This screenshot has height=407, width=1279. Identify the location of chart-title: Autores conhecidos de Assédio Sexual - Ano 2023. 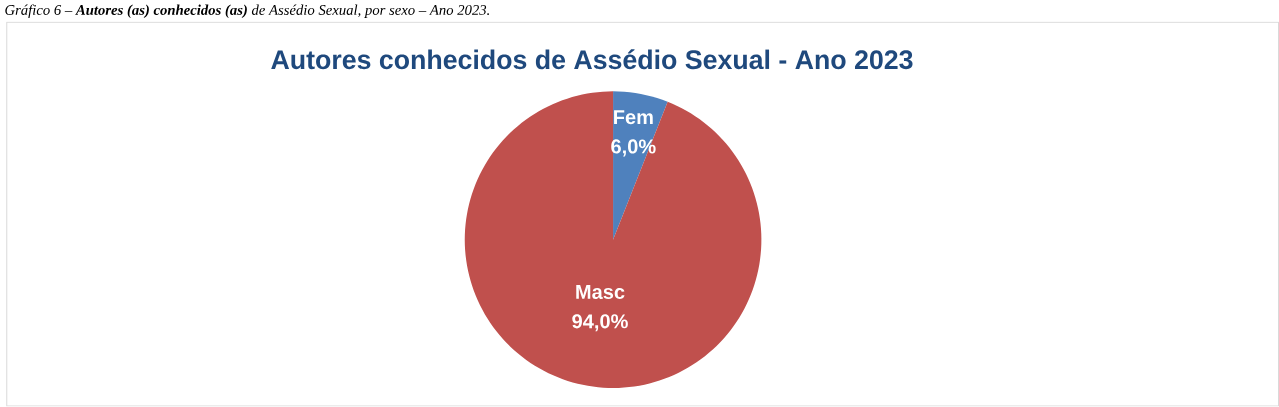
(592, 59).